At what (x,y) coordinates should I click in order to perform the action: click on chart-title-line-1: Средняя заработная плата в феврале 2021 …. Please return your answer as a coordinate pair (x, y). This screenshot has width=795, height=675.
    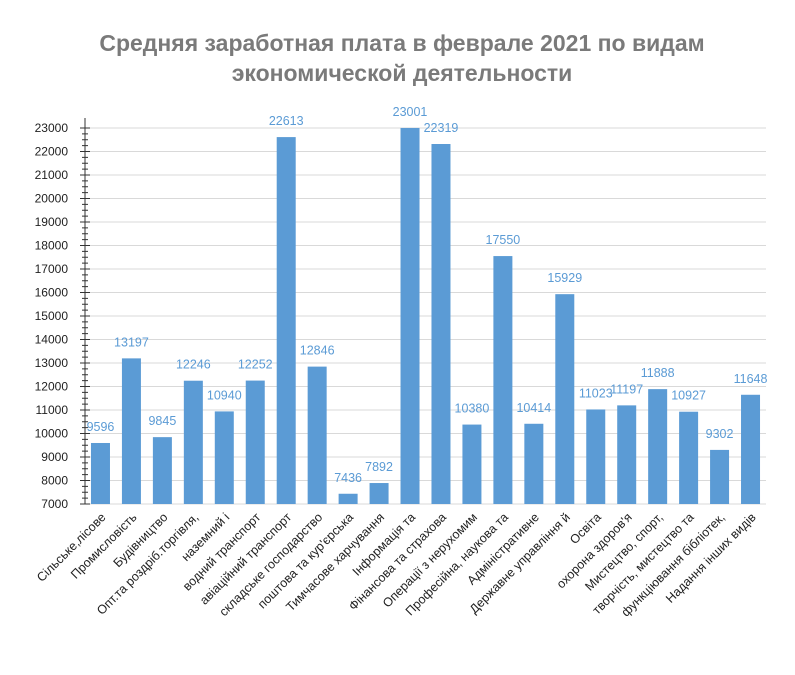
    Looking at the image, I should click on (401, 43).